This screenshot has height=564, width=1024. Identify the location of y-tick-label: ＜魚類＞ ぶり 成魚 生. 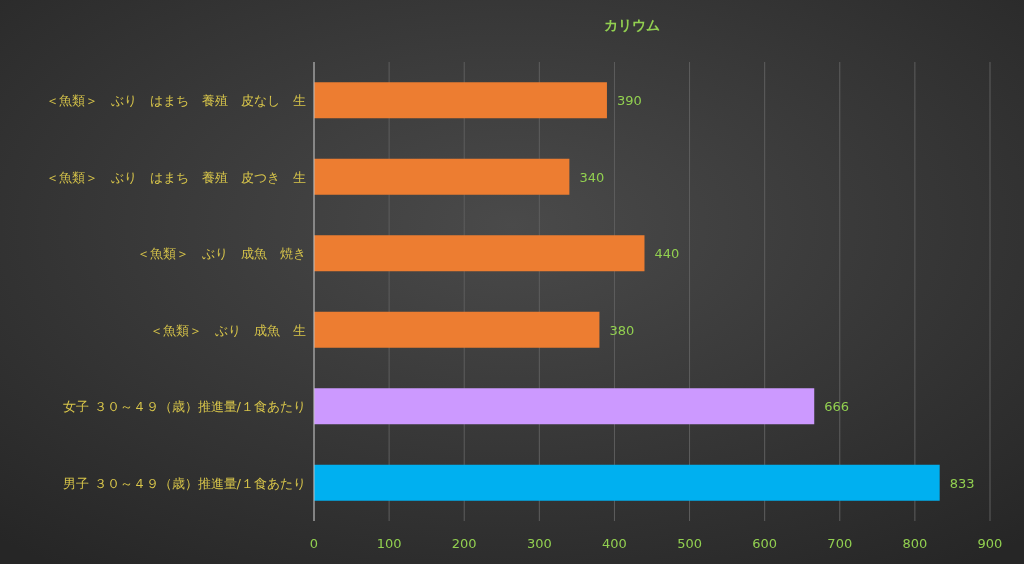
(228, 330).